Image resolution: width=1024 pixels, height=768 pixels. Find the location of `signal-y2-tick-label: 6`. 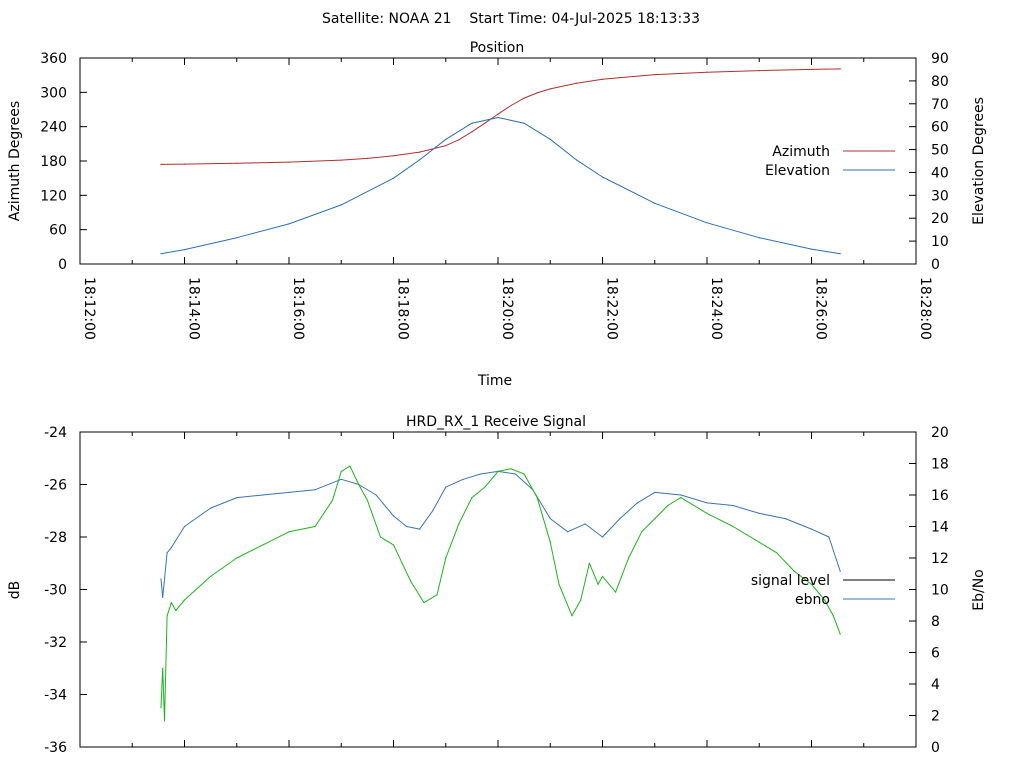

signal-y2-tick-label: 6 is located at coordinates (935, 654).